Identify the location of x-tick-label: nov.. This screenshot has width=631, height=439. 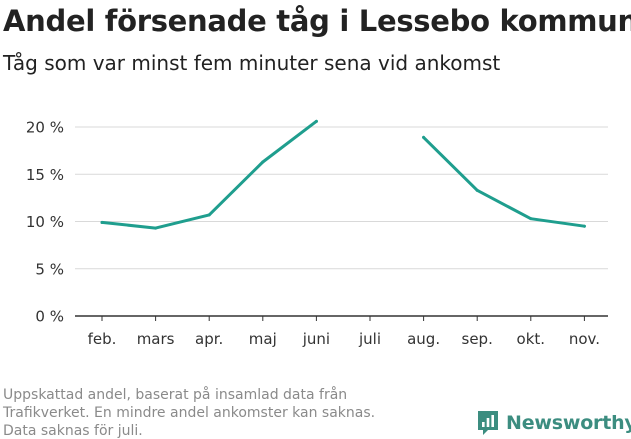
(584, 339).